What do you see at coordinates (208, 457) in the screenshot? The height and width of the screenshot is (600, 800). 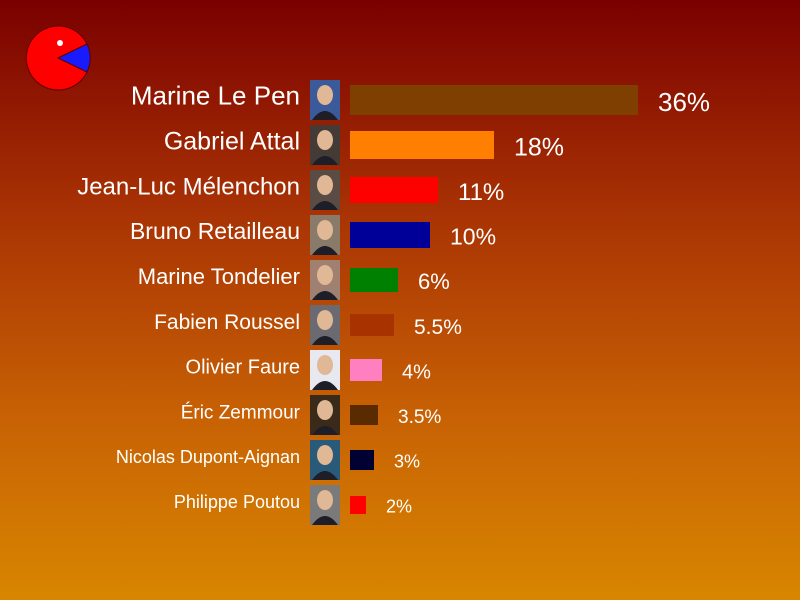 I see `candidate-name: Nicolas Dupont-Aignan` at bounding box center [208, 457].